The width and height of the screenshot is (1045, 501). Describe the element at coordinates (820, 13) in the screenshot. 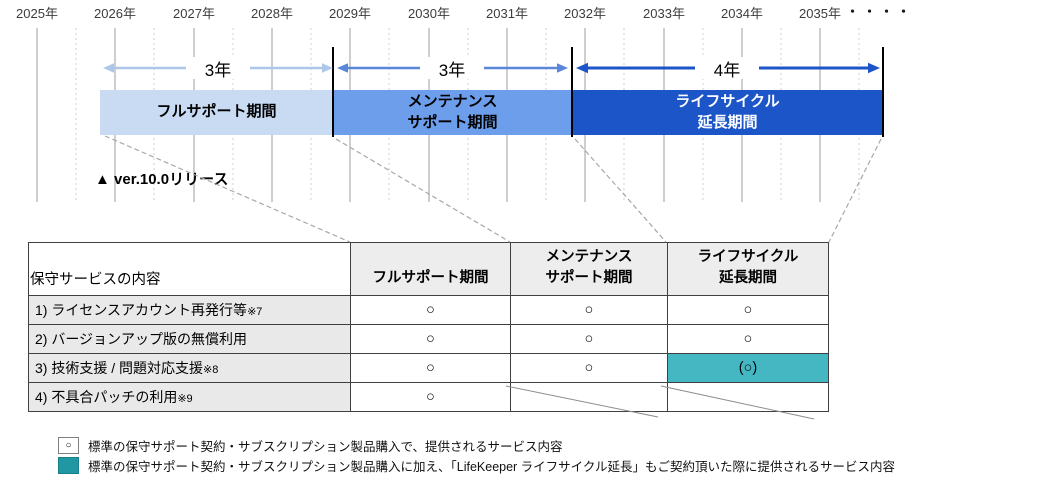

I see `year-label: 2035年` at that location.